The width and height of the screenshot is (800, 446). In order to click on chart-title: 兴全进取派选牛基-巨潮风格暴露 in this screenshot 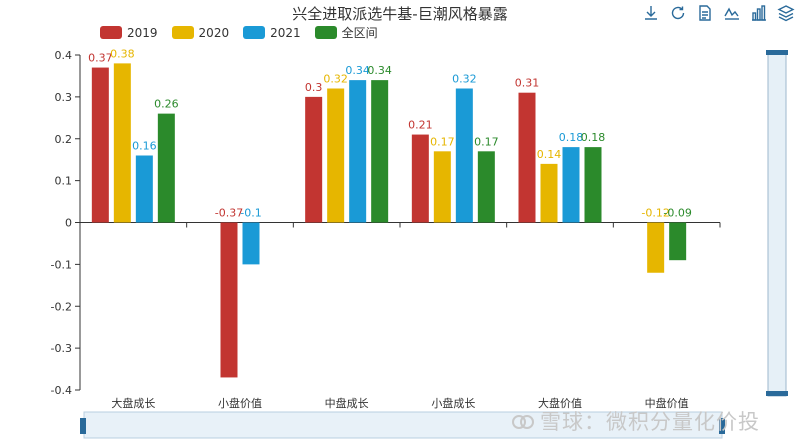, I will do `click(400, 14)`.